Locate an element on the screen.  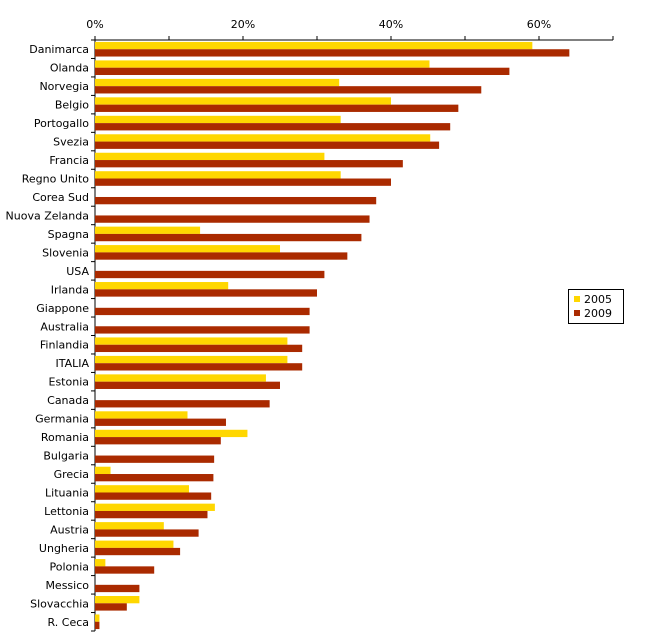
category-label: Ungheria is located at coordinates (64, 548).